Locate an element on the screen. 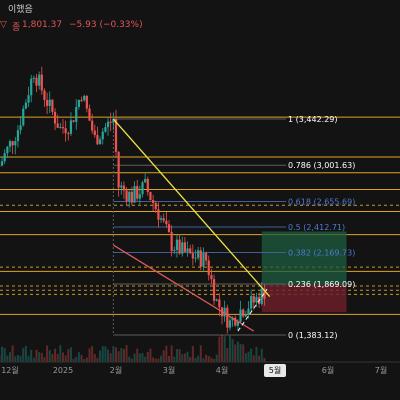 This screenshot has width=400, height=400. wedge-lower-line is located at coordinates (184, 288).